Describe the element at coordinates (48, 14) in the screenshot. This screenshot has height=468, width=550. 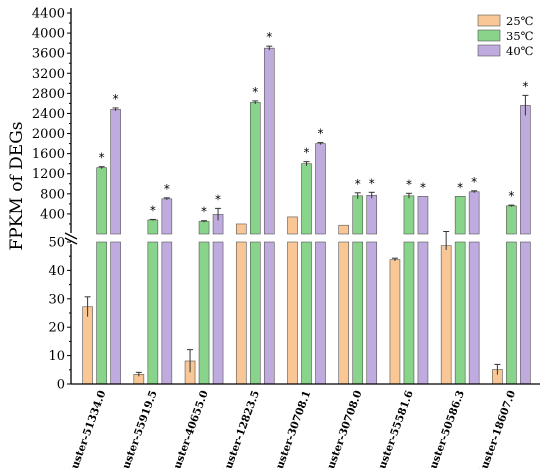
I see `y-tick-label: 4400` at that location.